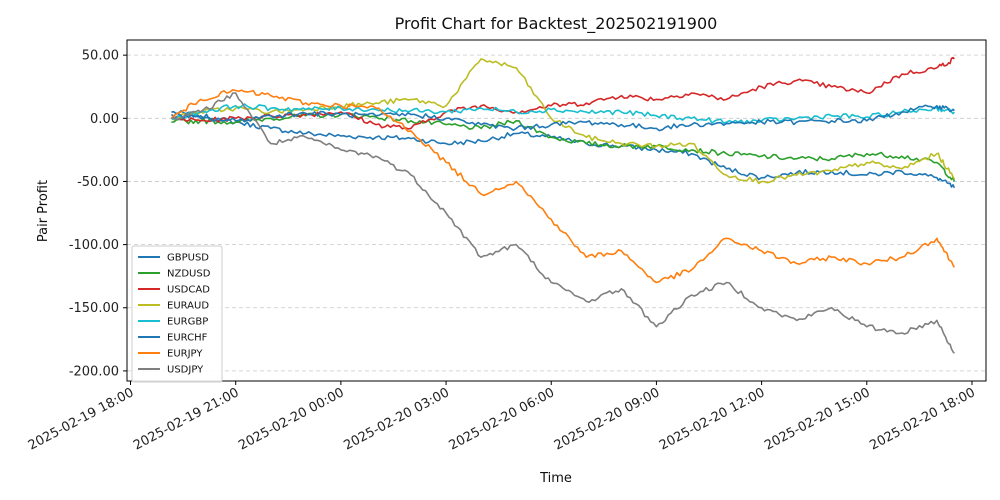  Describe the element at coordinates (188, 306) in the screenshot. I see `legend-label: EURAUD` at that location.